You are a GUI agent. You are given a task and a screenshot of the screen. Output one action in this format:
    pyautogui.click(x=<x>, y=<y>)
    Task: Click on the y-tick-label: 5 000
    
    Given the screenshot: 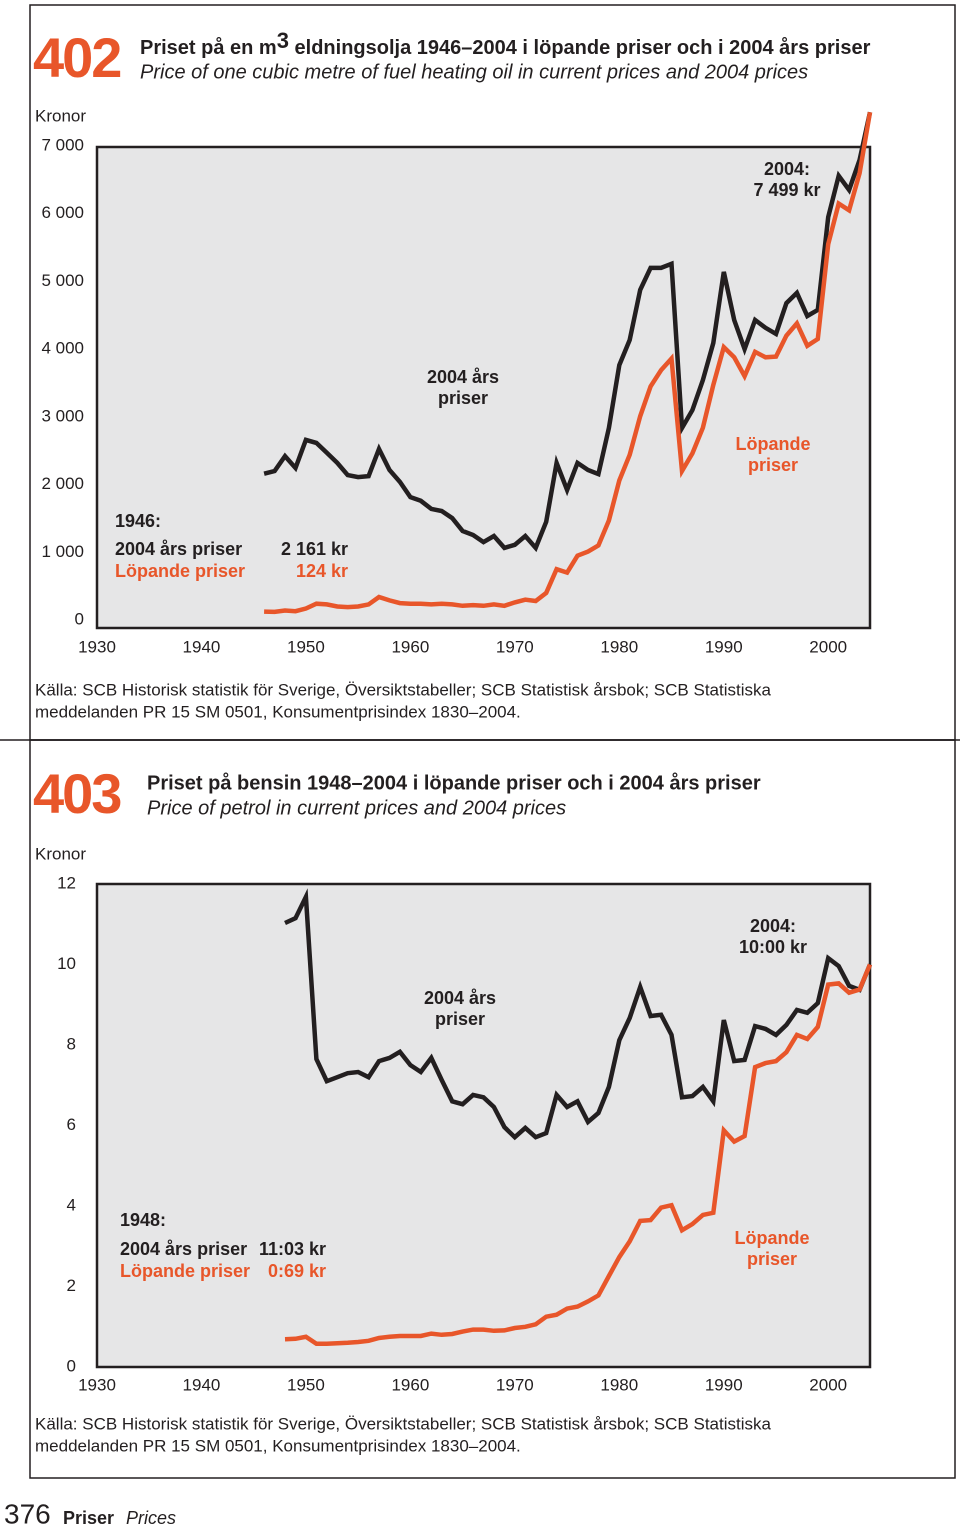 What is the action you would take?
    pyautogui.click(x=62, y=280)
    